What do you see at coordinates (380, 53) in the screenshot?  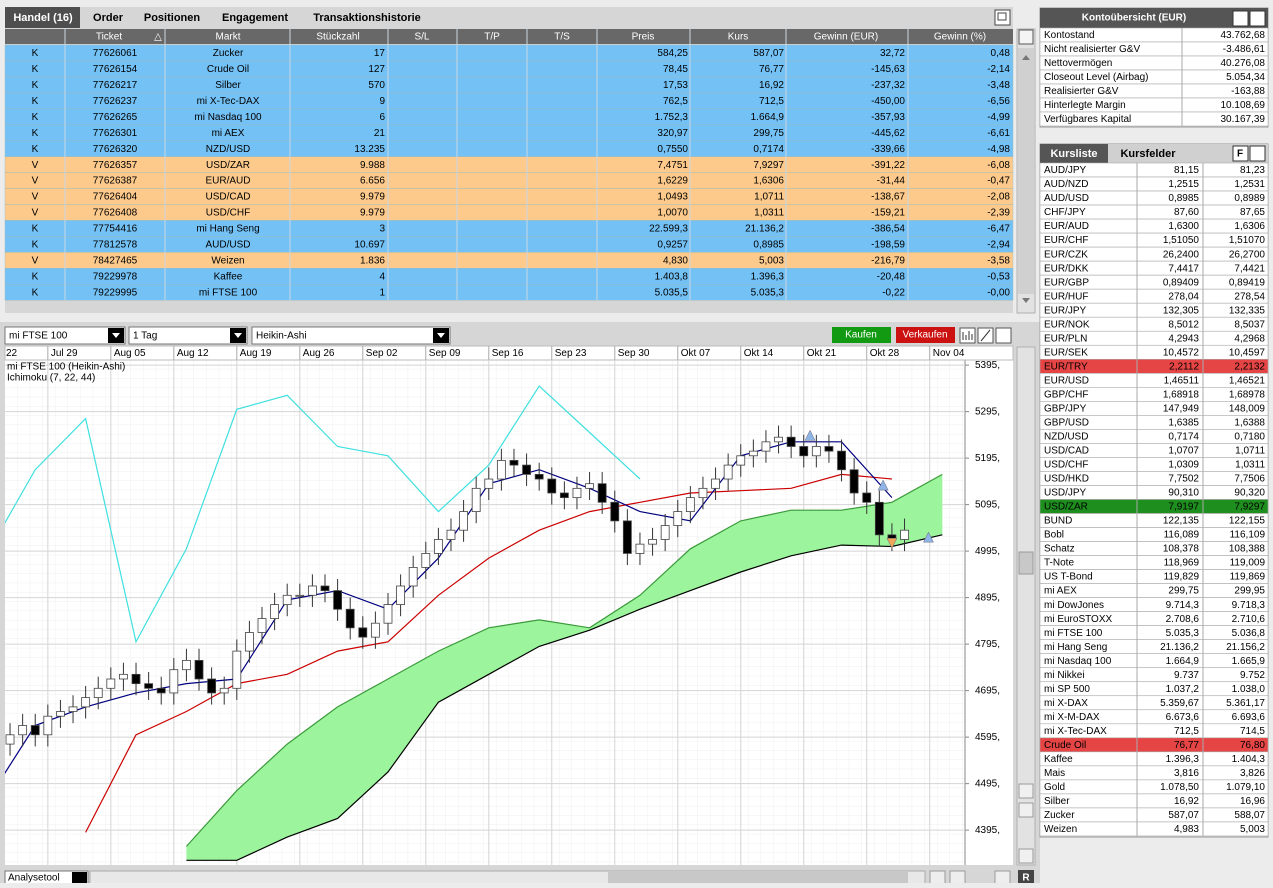 I see `cell: 17` at bounding box center [380, 53].